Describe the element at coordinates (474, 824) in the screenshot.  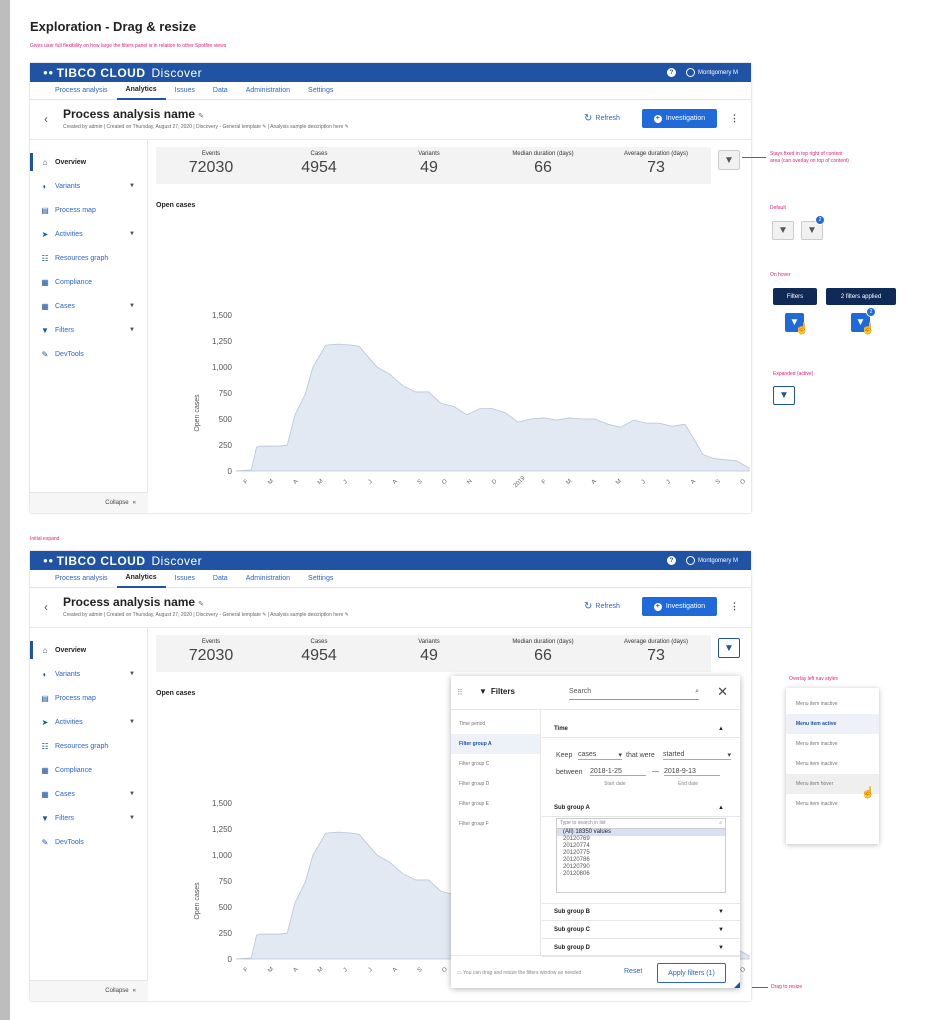
I see `filter-group-5: Filter group F` at that location.